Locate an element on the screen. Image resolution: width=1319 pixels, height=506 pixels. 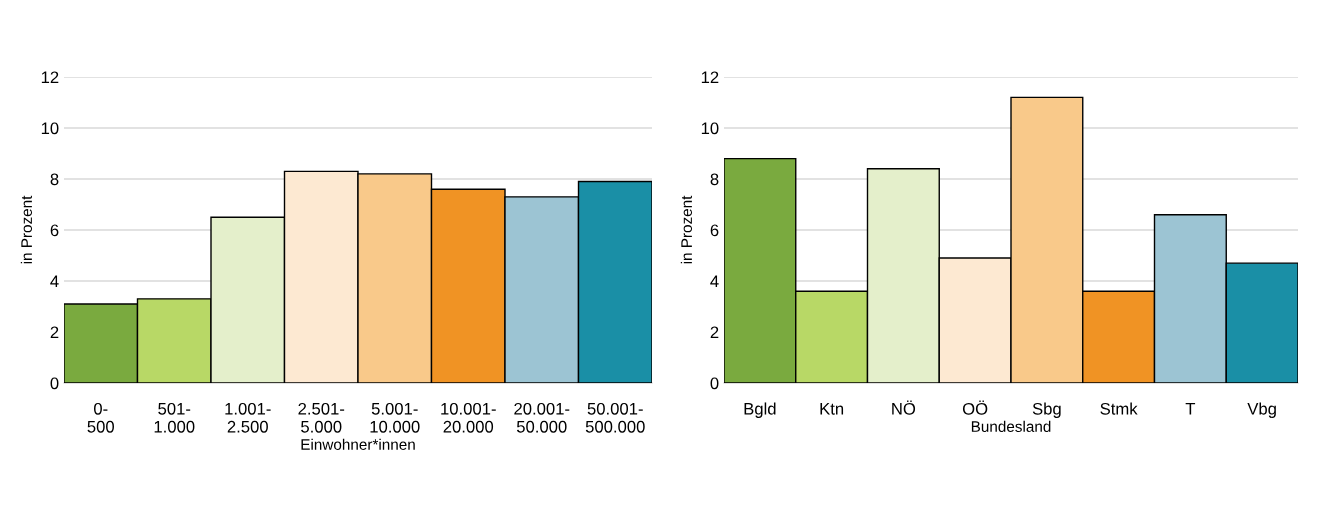
x-tick-label: Ktn is located at coordinates (832, 409).